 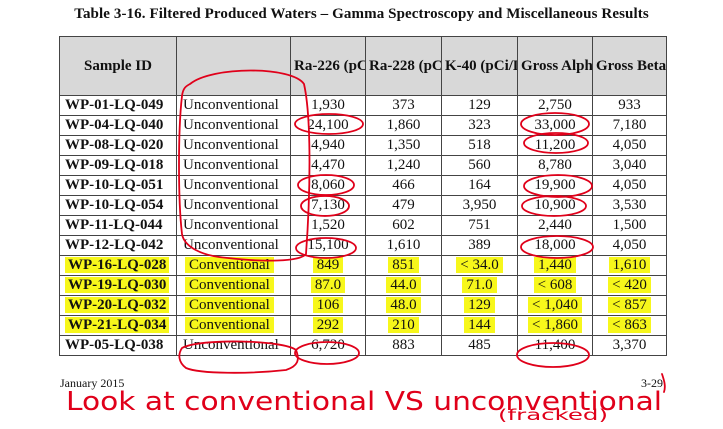 I want to click on alpha-cell: 8,780, so click(x=555, y=165).